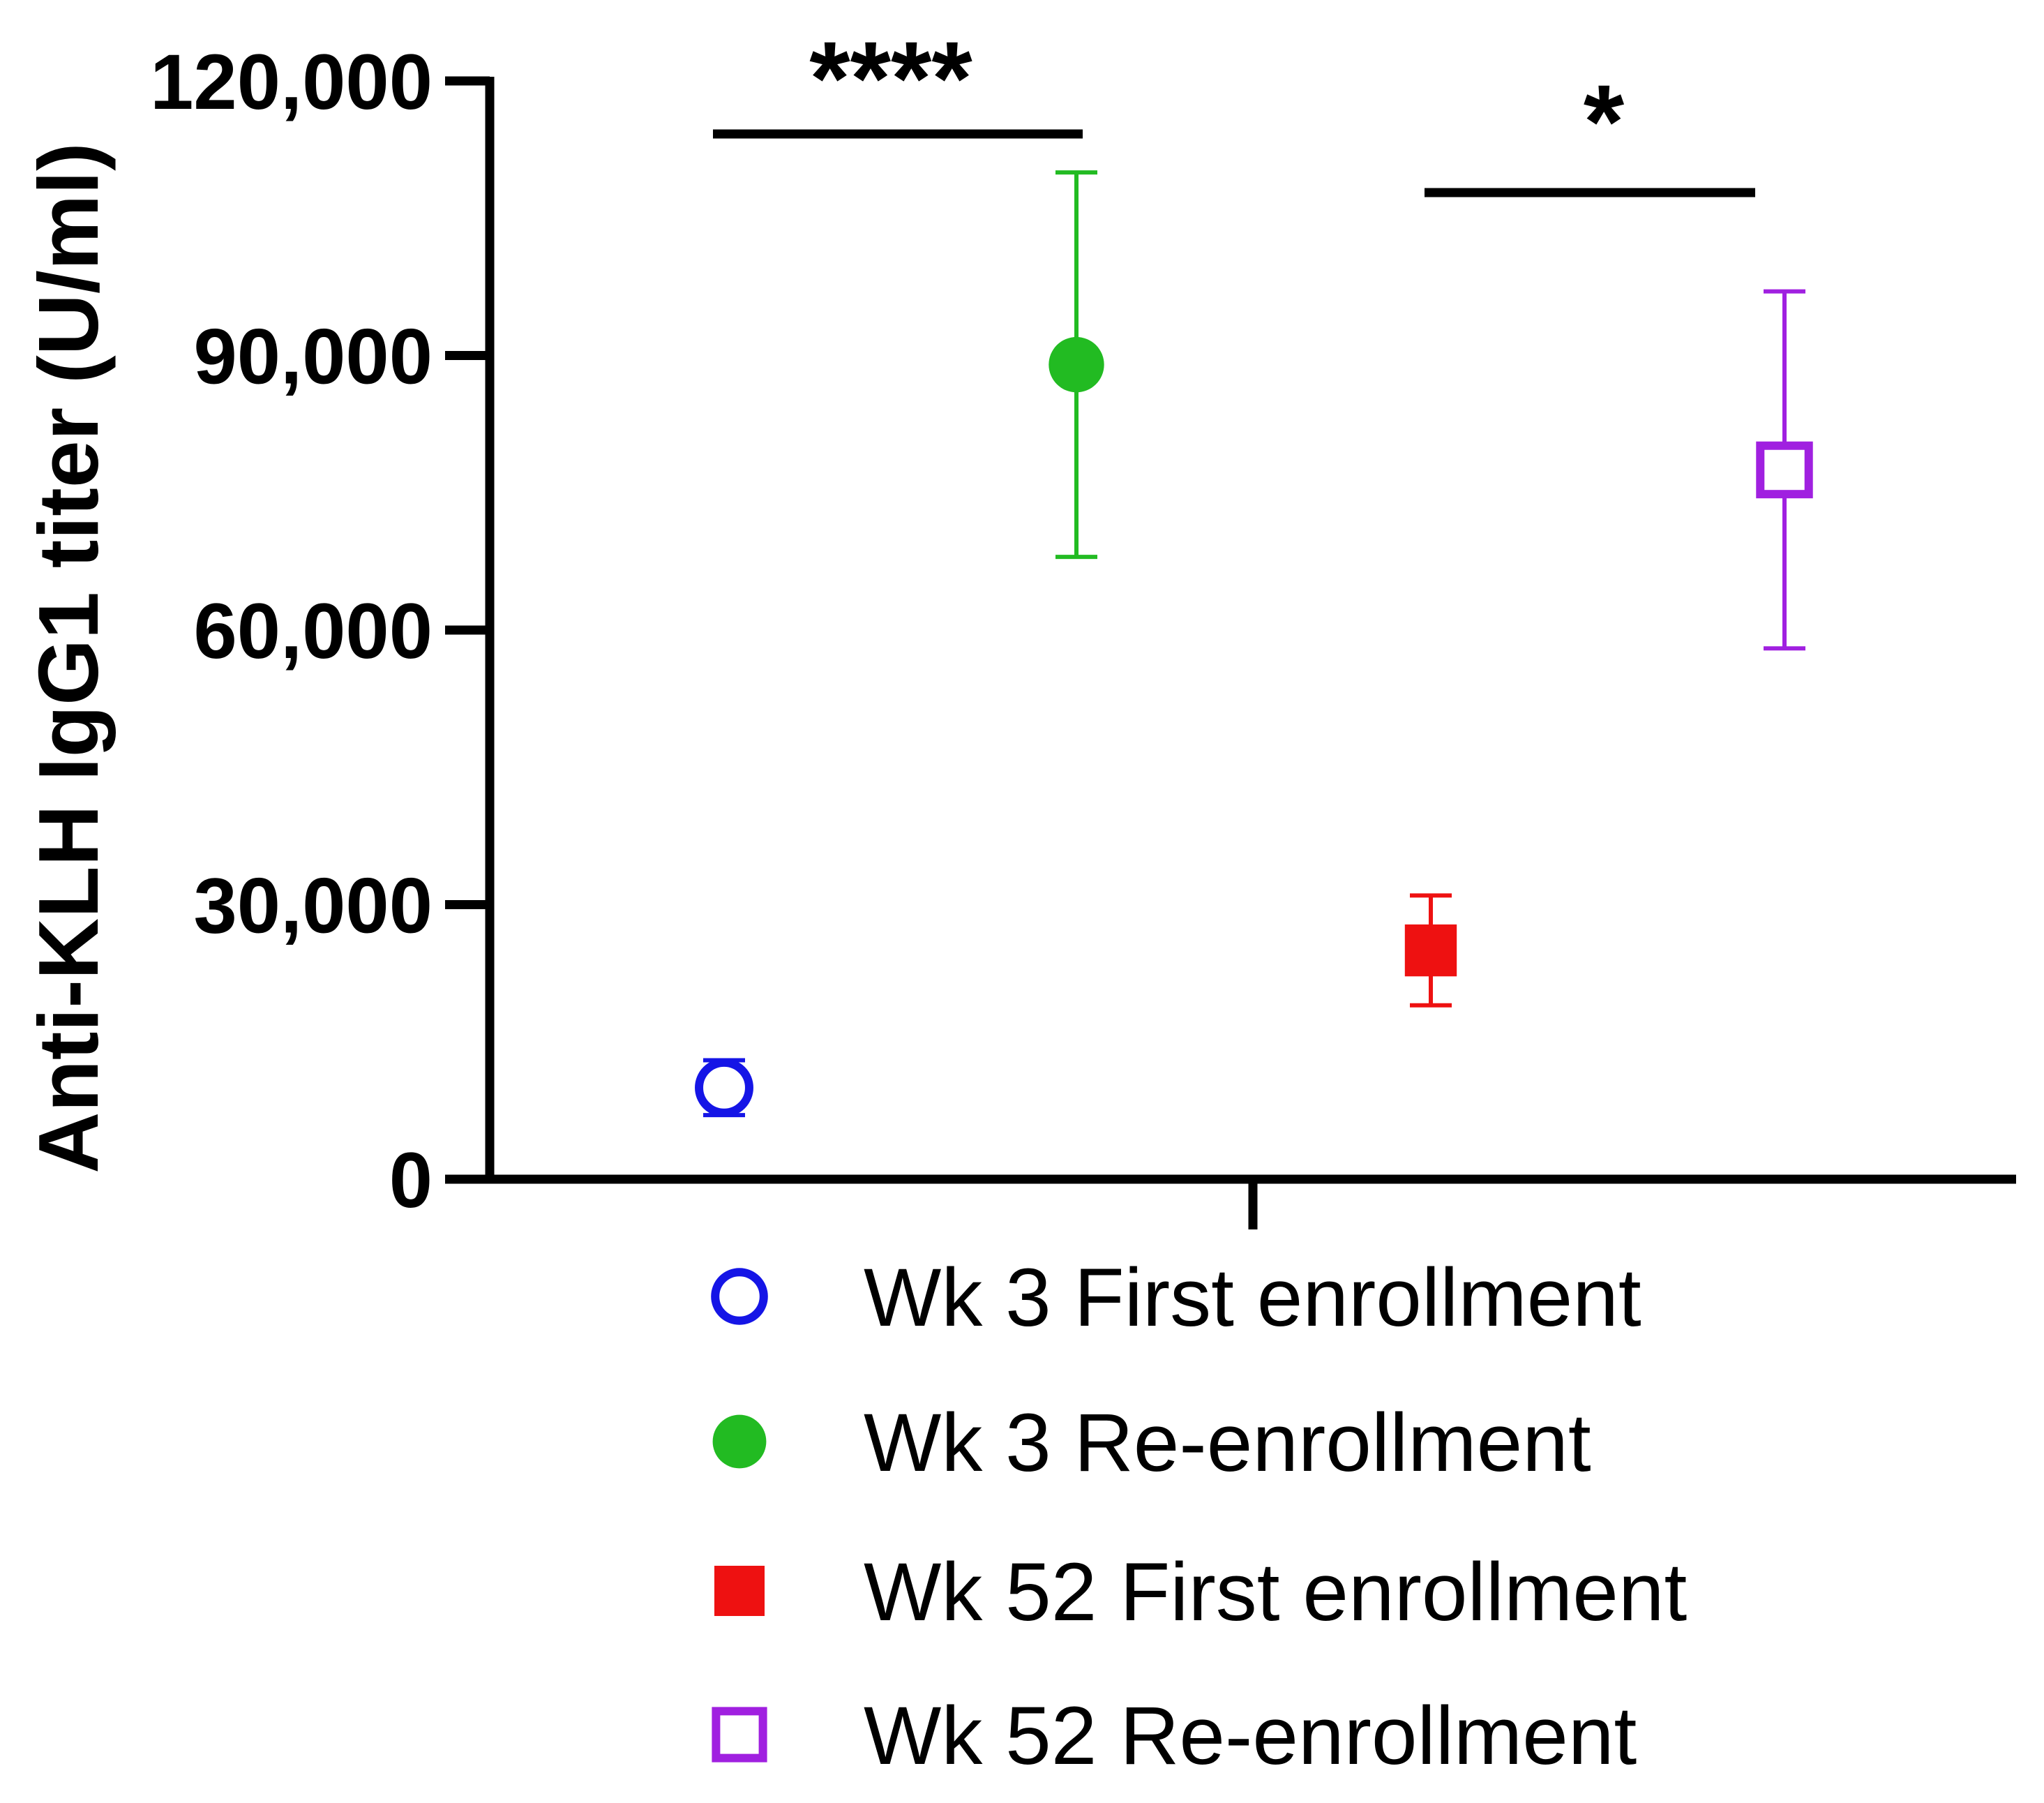 This screenshot has width=2044, height=1803. I want to click on legend-item: Wk 3 Re-enrollment, so click(1151, 1443).